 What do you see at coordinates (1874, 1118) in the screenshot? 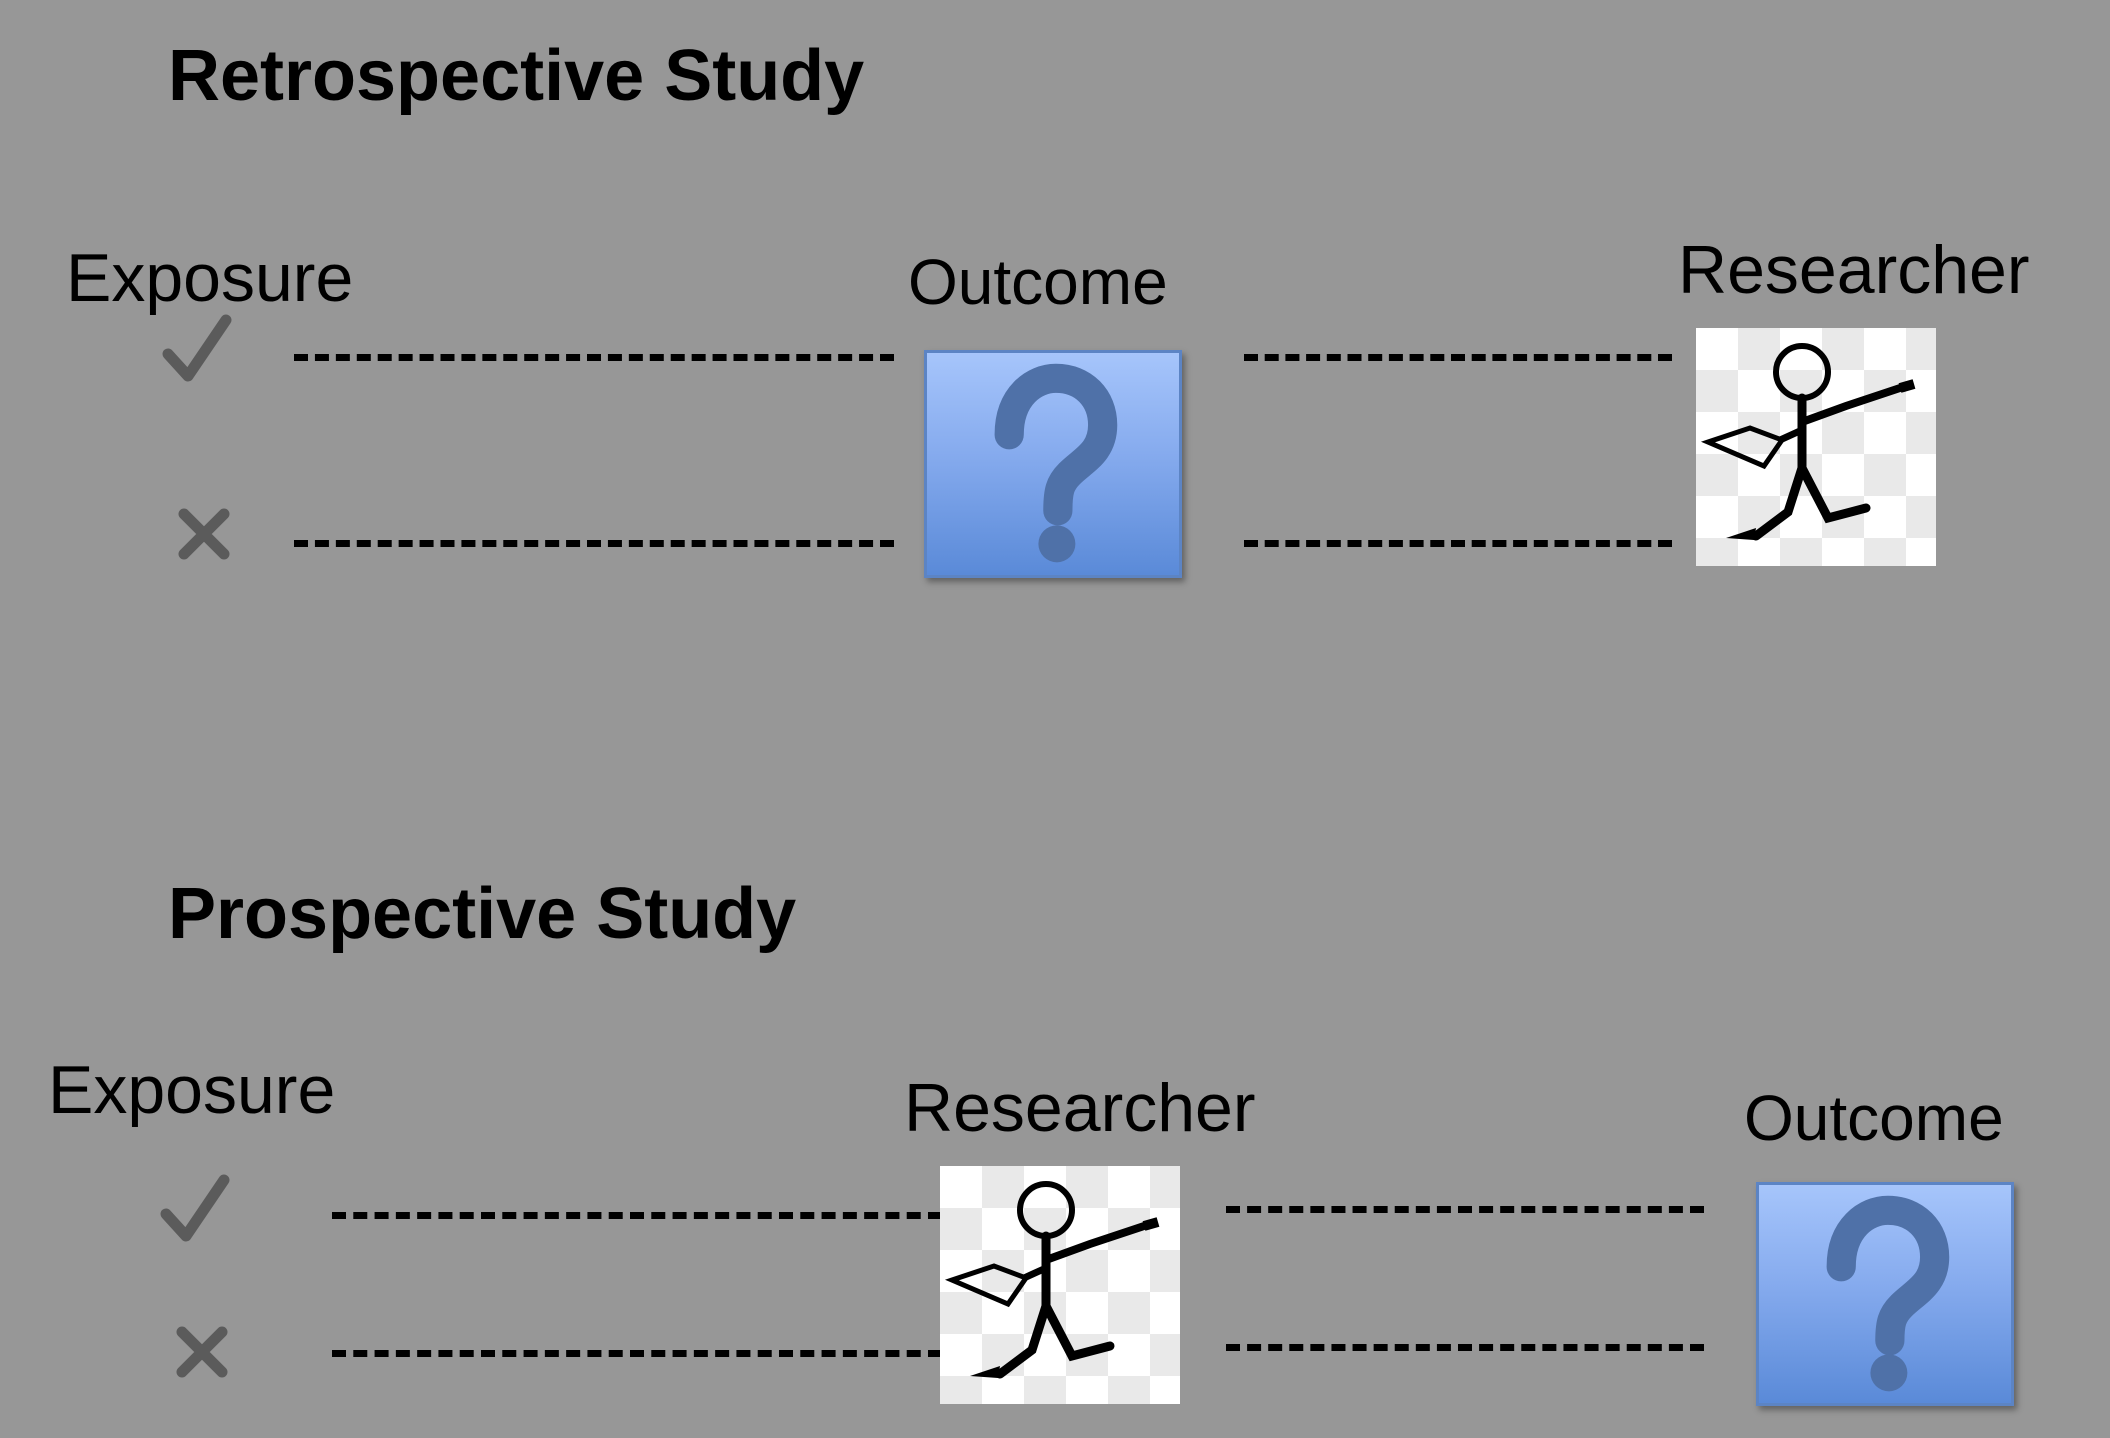
I see `prospective-outcome-label: Outcome` at bounding box center [1874, 1118].